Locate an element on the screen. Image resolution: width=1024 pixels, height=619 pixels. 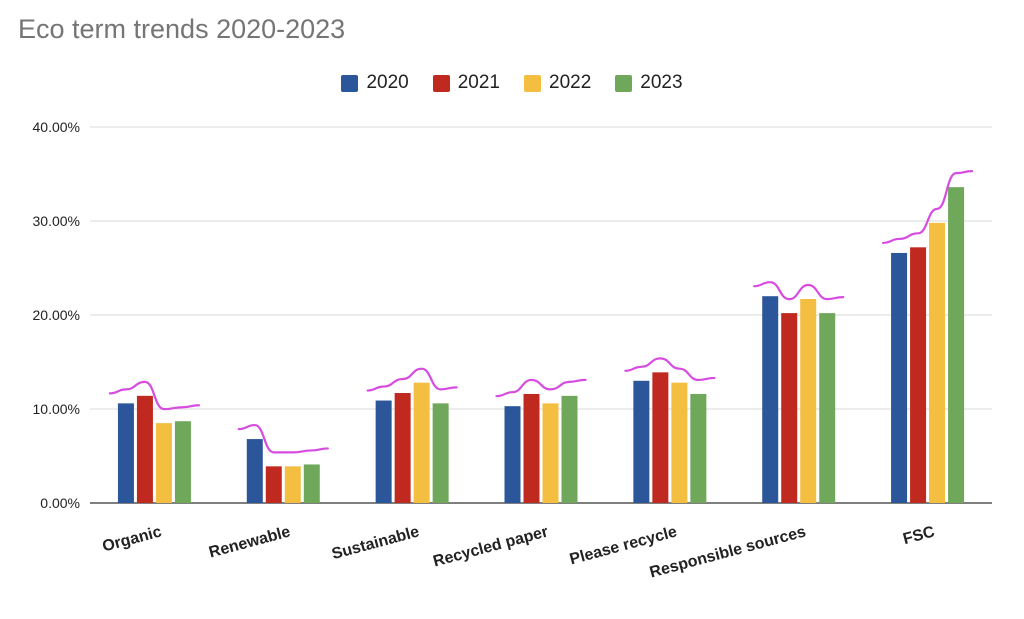
bar-2021-organic is located at coordinates (144, 449).